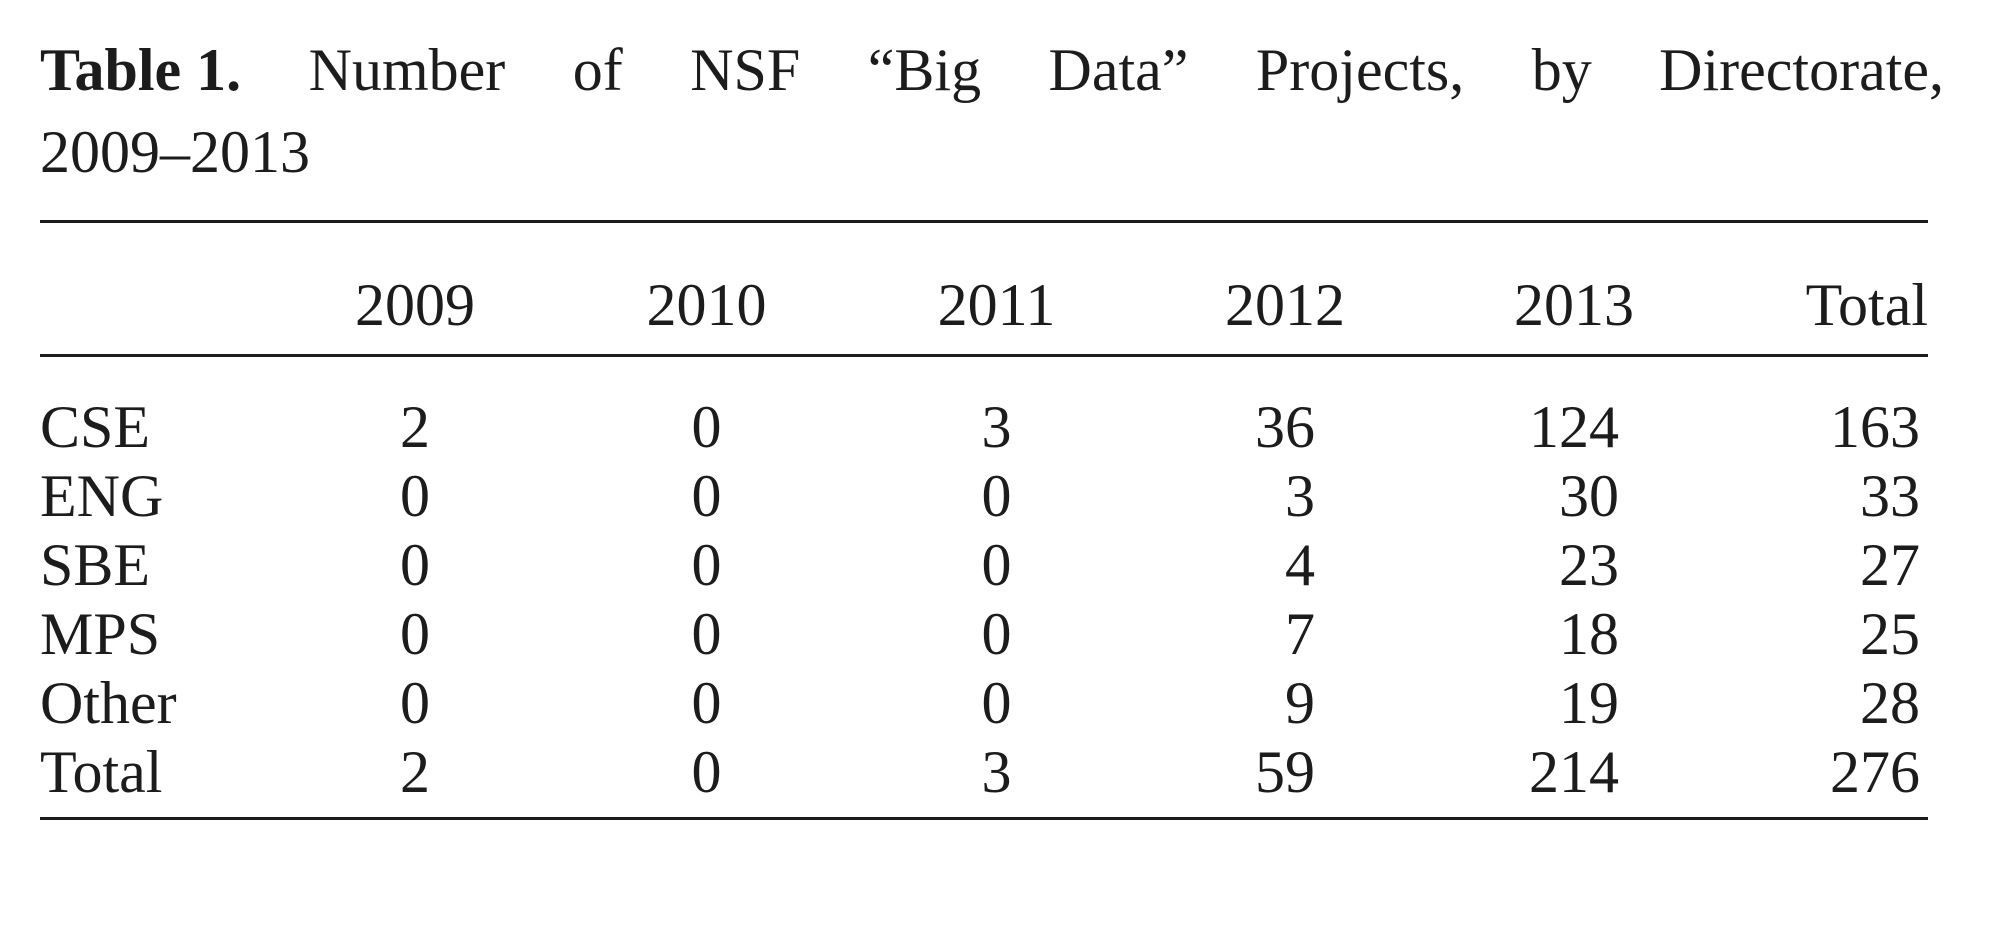 This screenshot has height=930, width=1996. I want to click on cell: 4, so click(1285, 565).